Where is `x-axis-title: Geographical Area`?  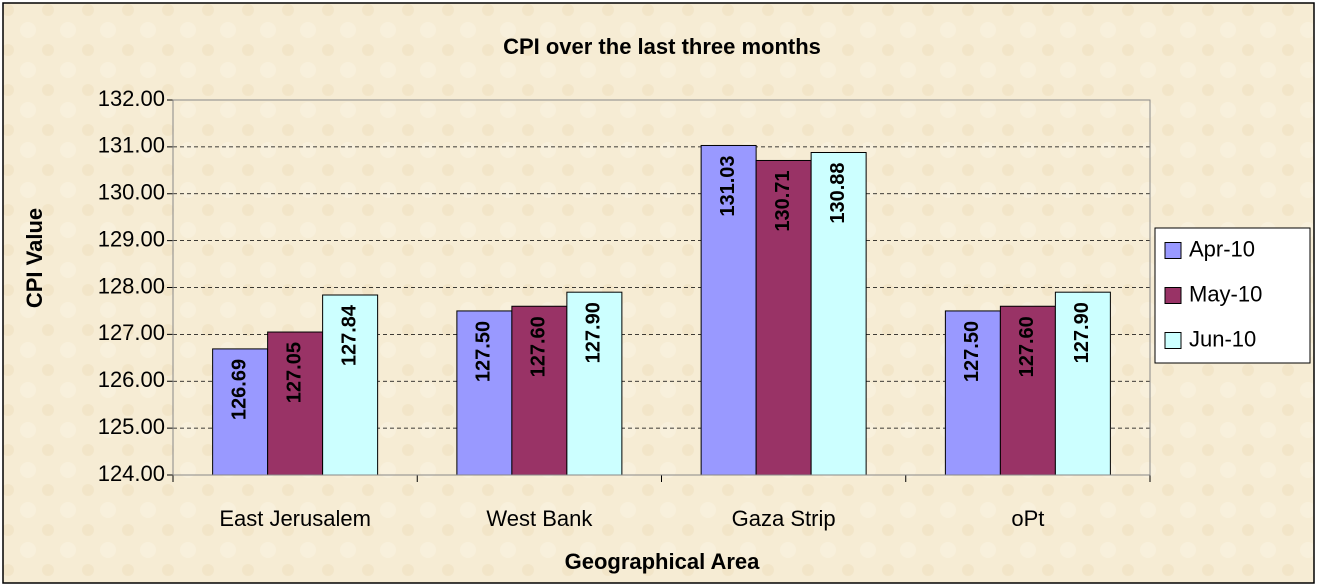
x-axis-title: Geographical Area is located at coordinates (663, 561).